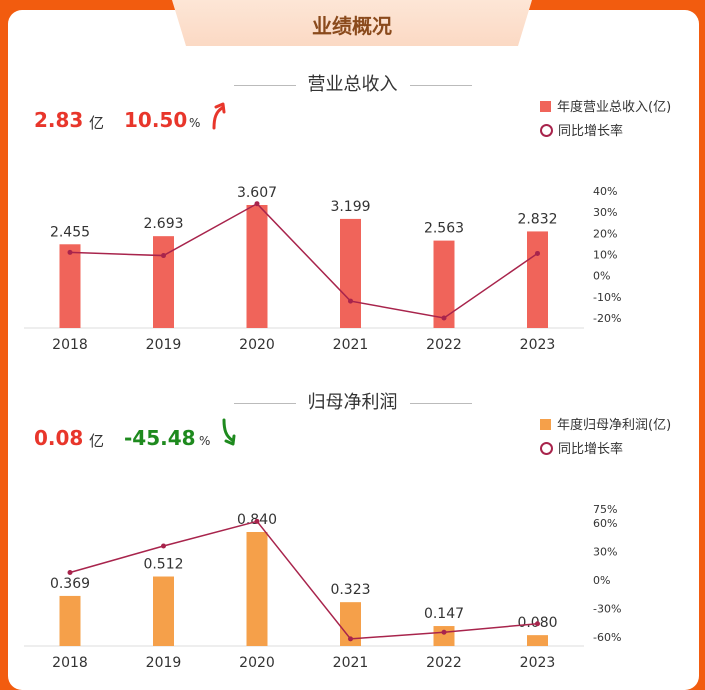 This screenshot has width=705, height=690. What do you see at coordinates (97, 441) in the screenshot?
I see `profit-kpi-unit: 亿` at bounding box center [97, 441].